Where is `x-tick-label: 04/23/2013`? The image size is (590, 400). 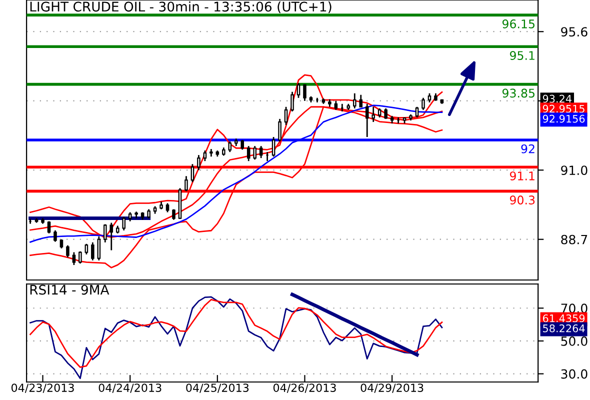
x-tick-label: 04/23/2013 is located at coordinates (42, 388).